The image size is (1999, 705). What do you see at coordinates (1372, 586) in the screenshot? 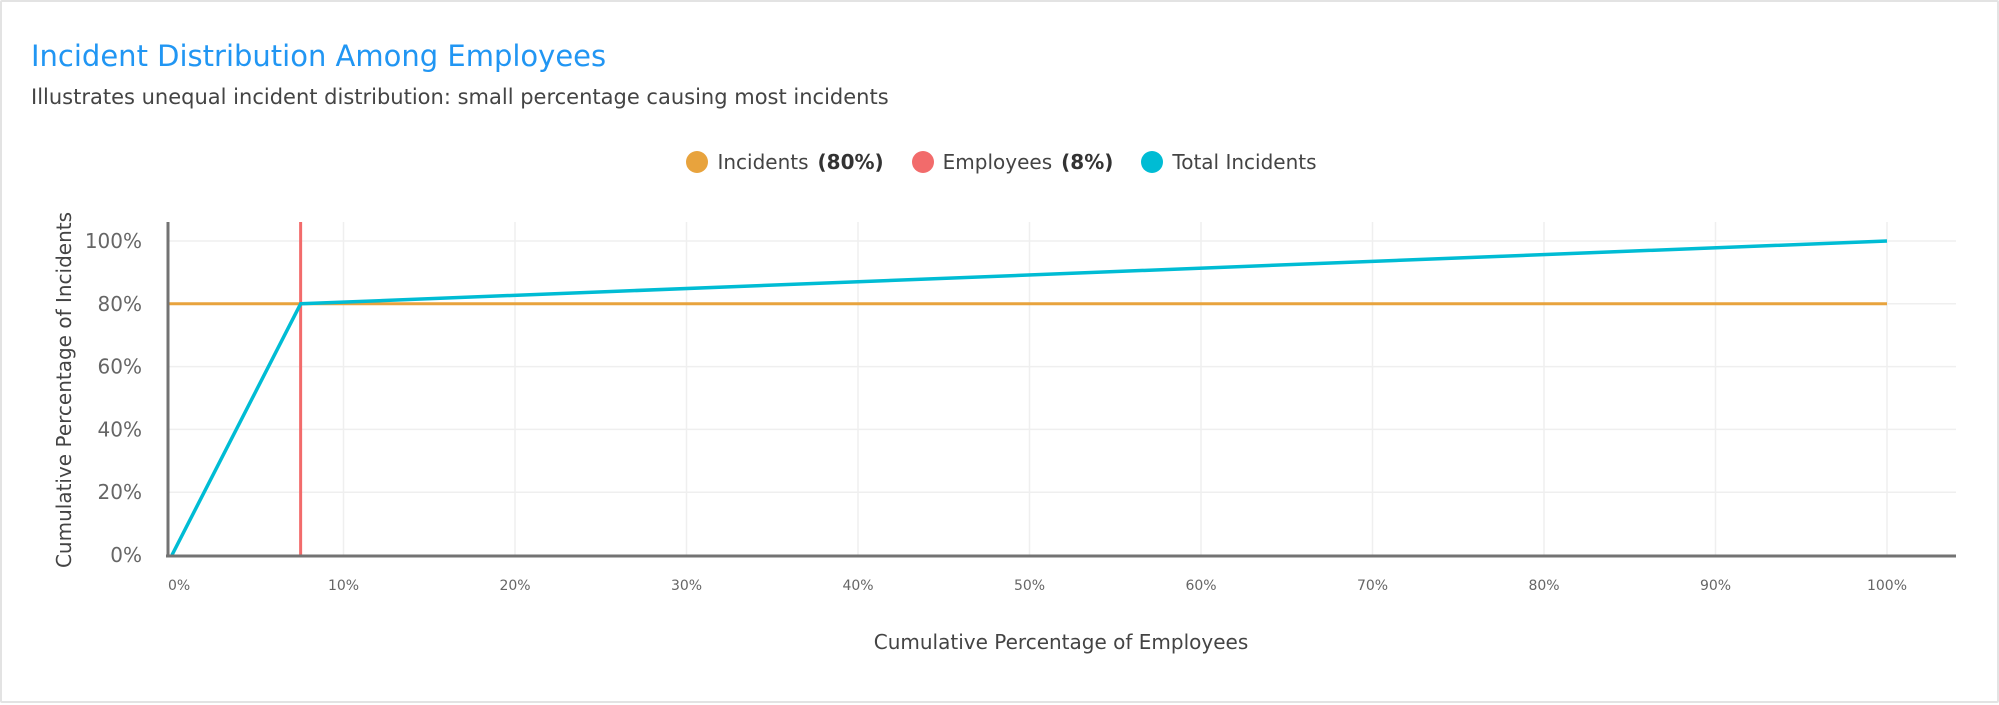
I see `x-tick-label: 70%` at bounding box center [1372, 586].